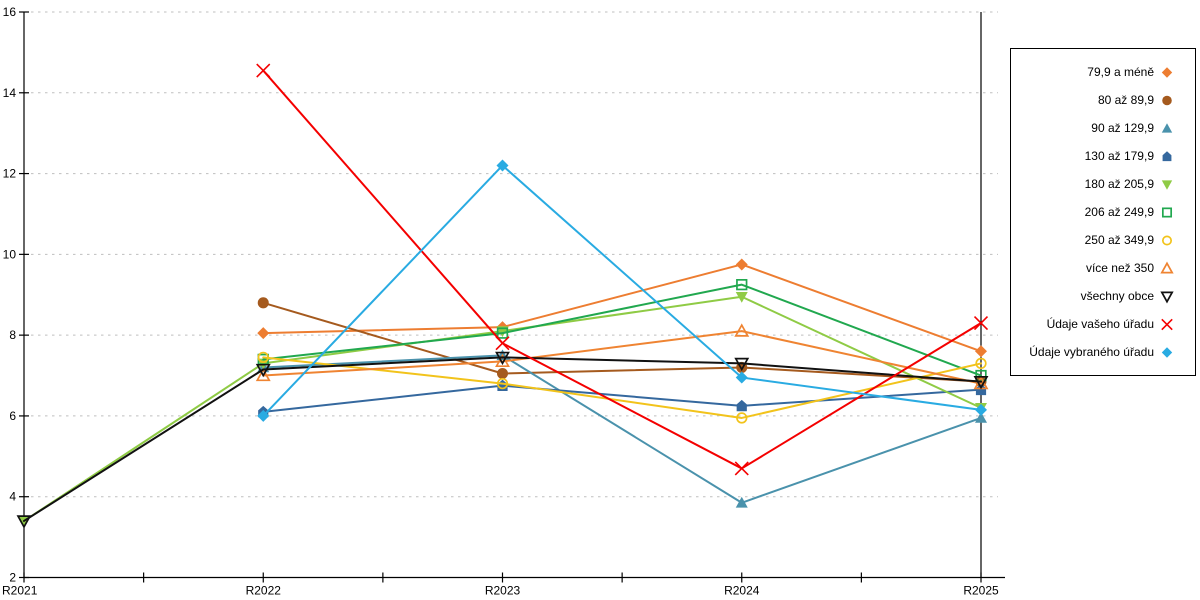 The width and height of the screenshot is (1200, 600). I want to click on legend-item-8: všechny obce, so click(1103, 296).